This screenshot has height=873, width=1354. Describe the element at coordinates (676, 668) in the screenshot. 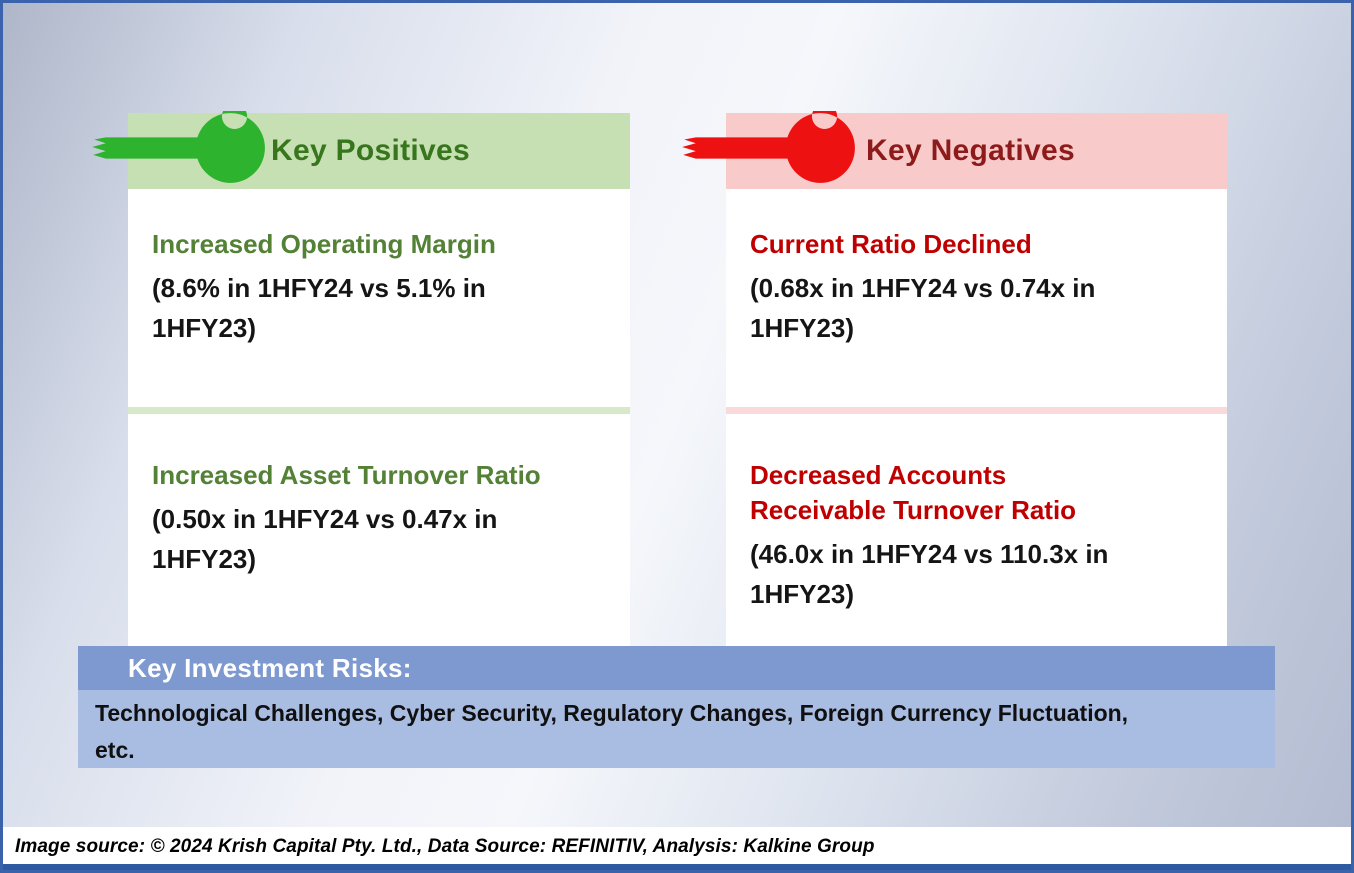

I see `risks-banner-header: Key Investment Risks:` at that location.